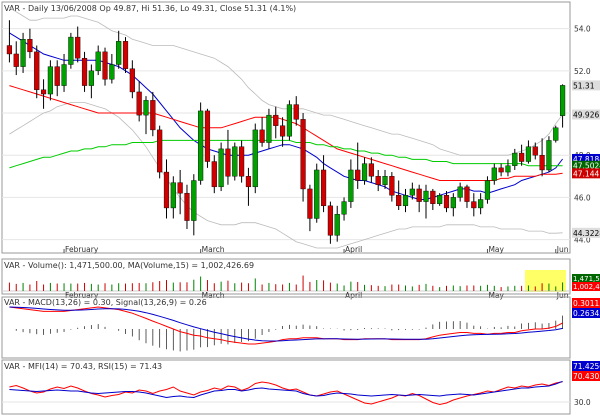 The height and width of the screenshot is (420, 600). What do you see at coordinates (562, 249) in the screenshot?
I see `month-label: Jun` at bounding box center [562, 249].